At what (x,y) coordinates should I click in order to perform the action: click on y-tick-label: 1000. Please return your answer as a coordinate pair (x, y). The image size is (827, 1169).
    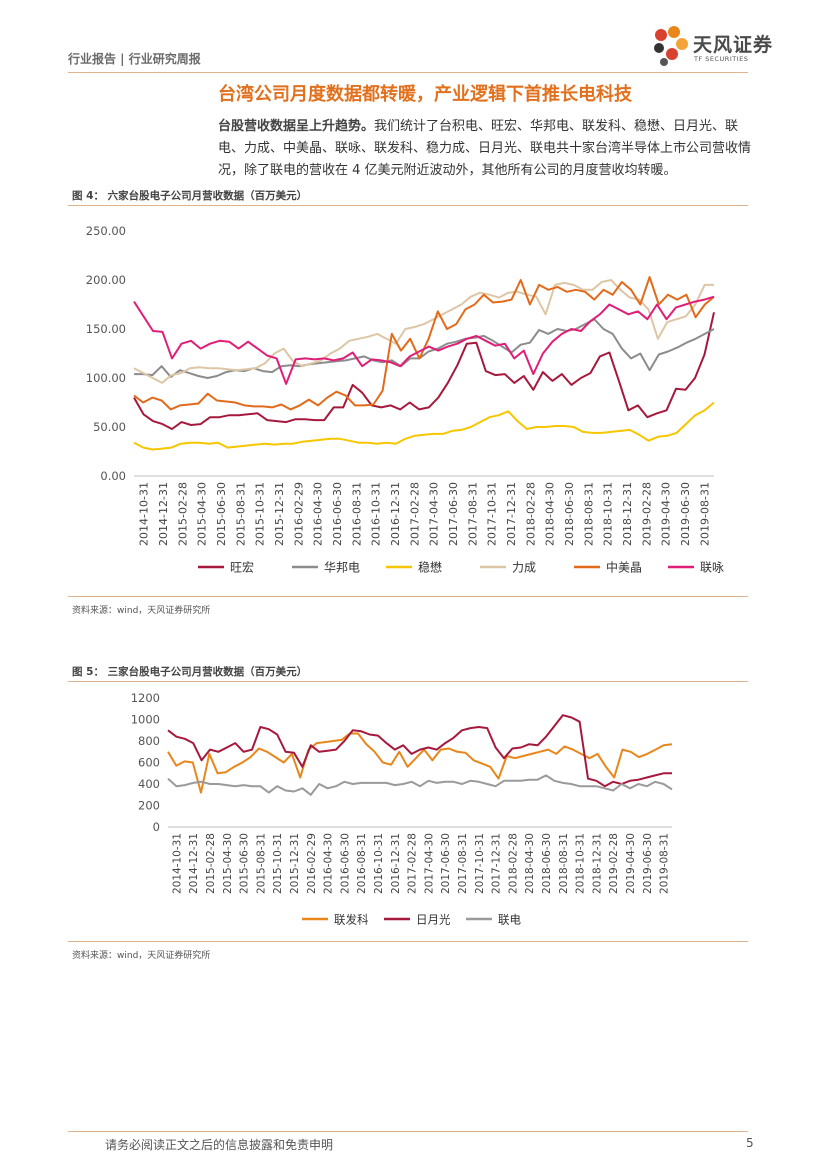
    Looking at the image, I should click on (145, 720).